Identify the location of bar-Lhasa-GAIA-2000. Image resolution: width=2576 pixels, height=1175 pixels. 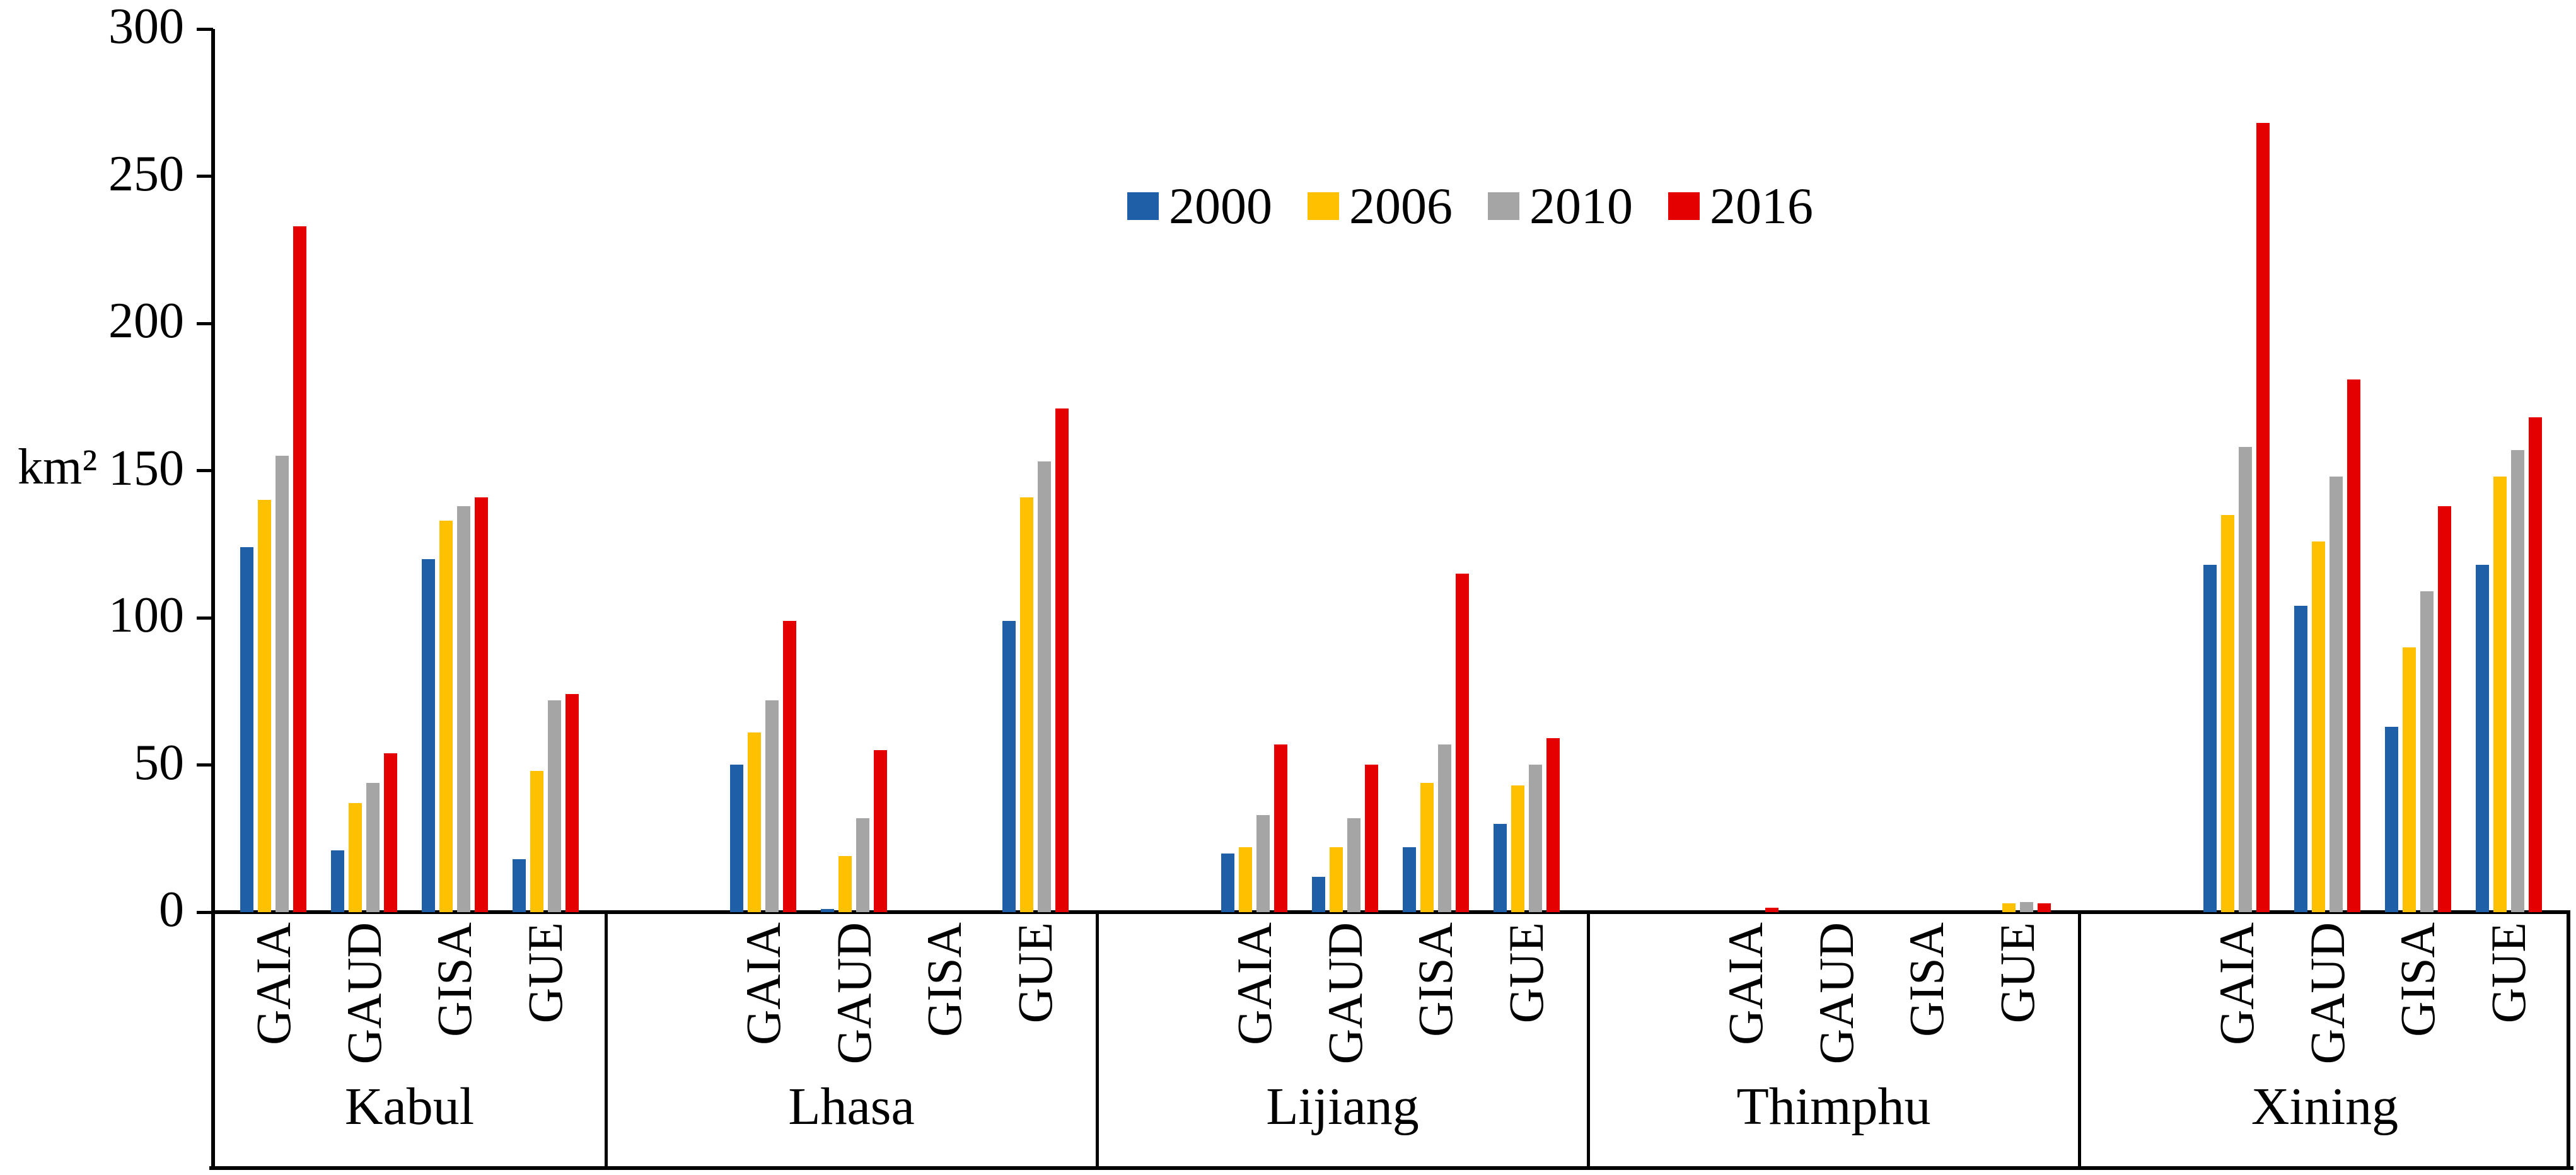
(737, 839).